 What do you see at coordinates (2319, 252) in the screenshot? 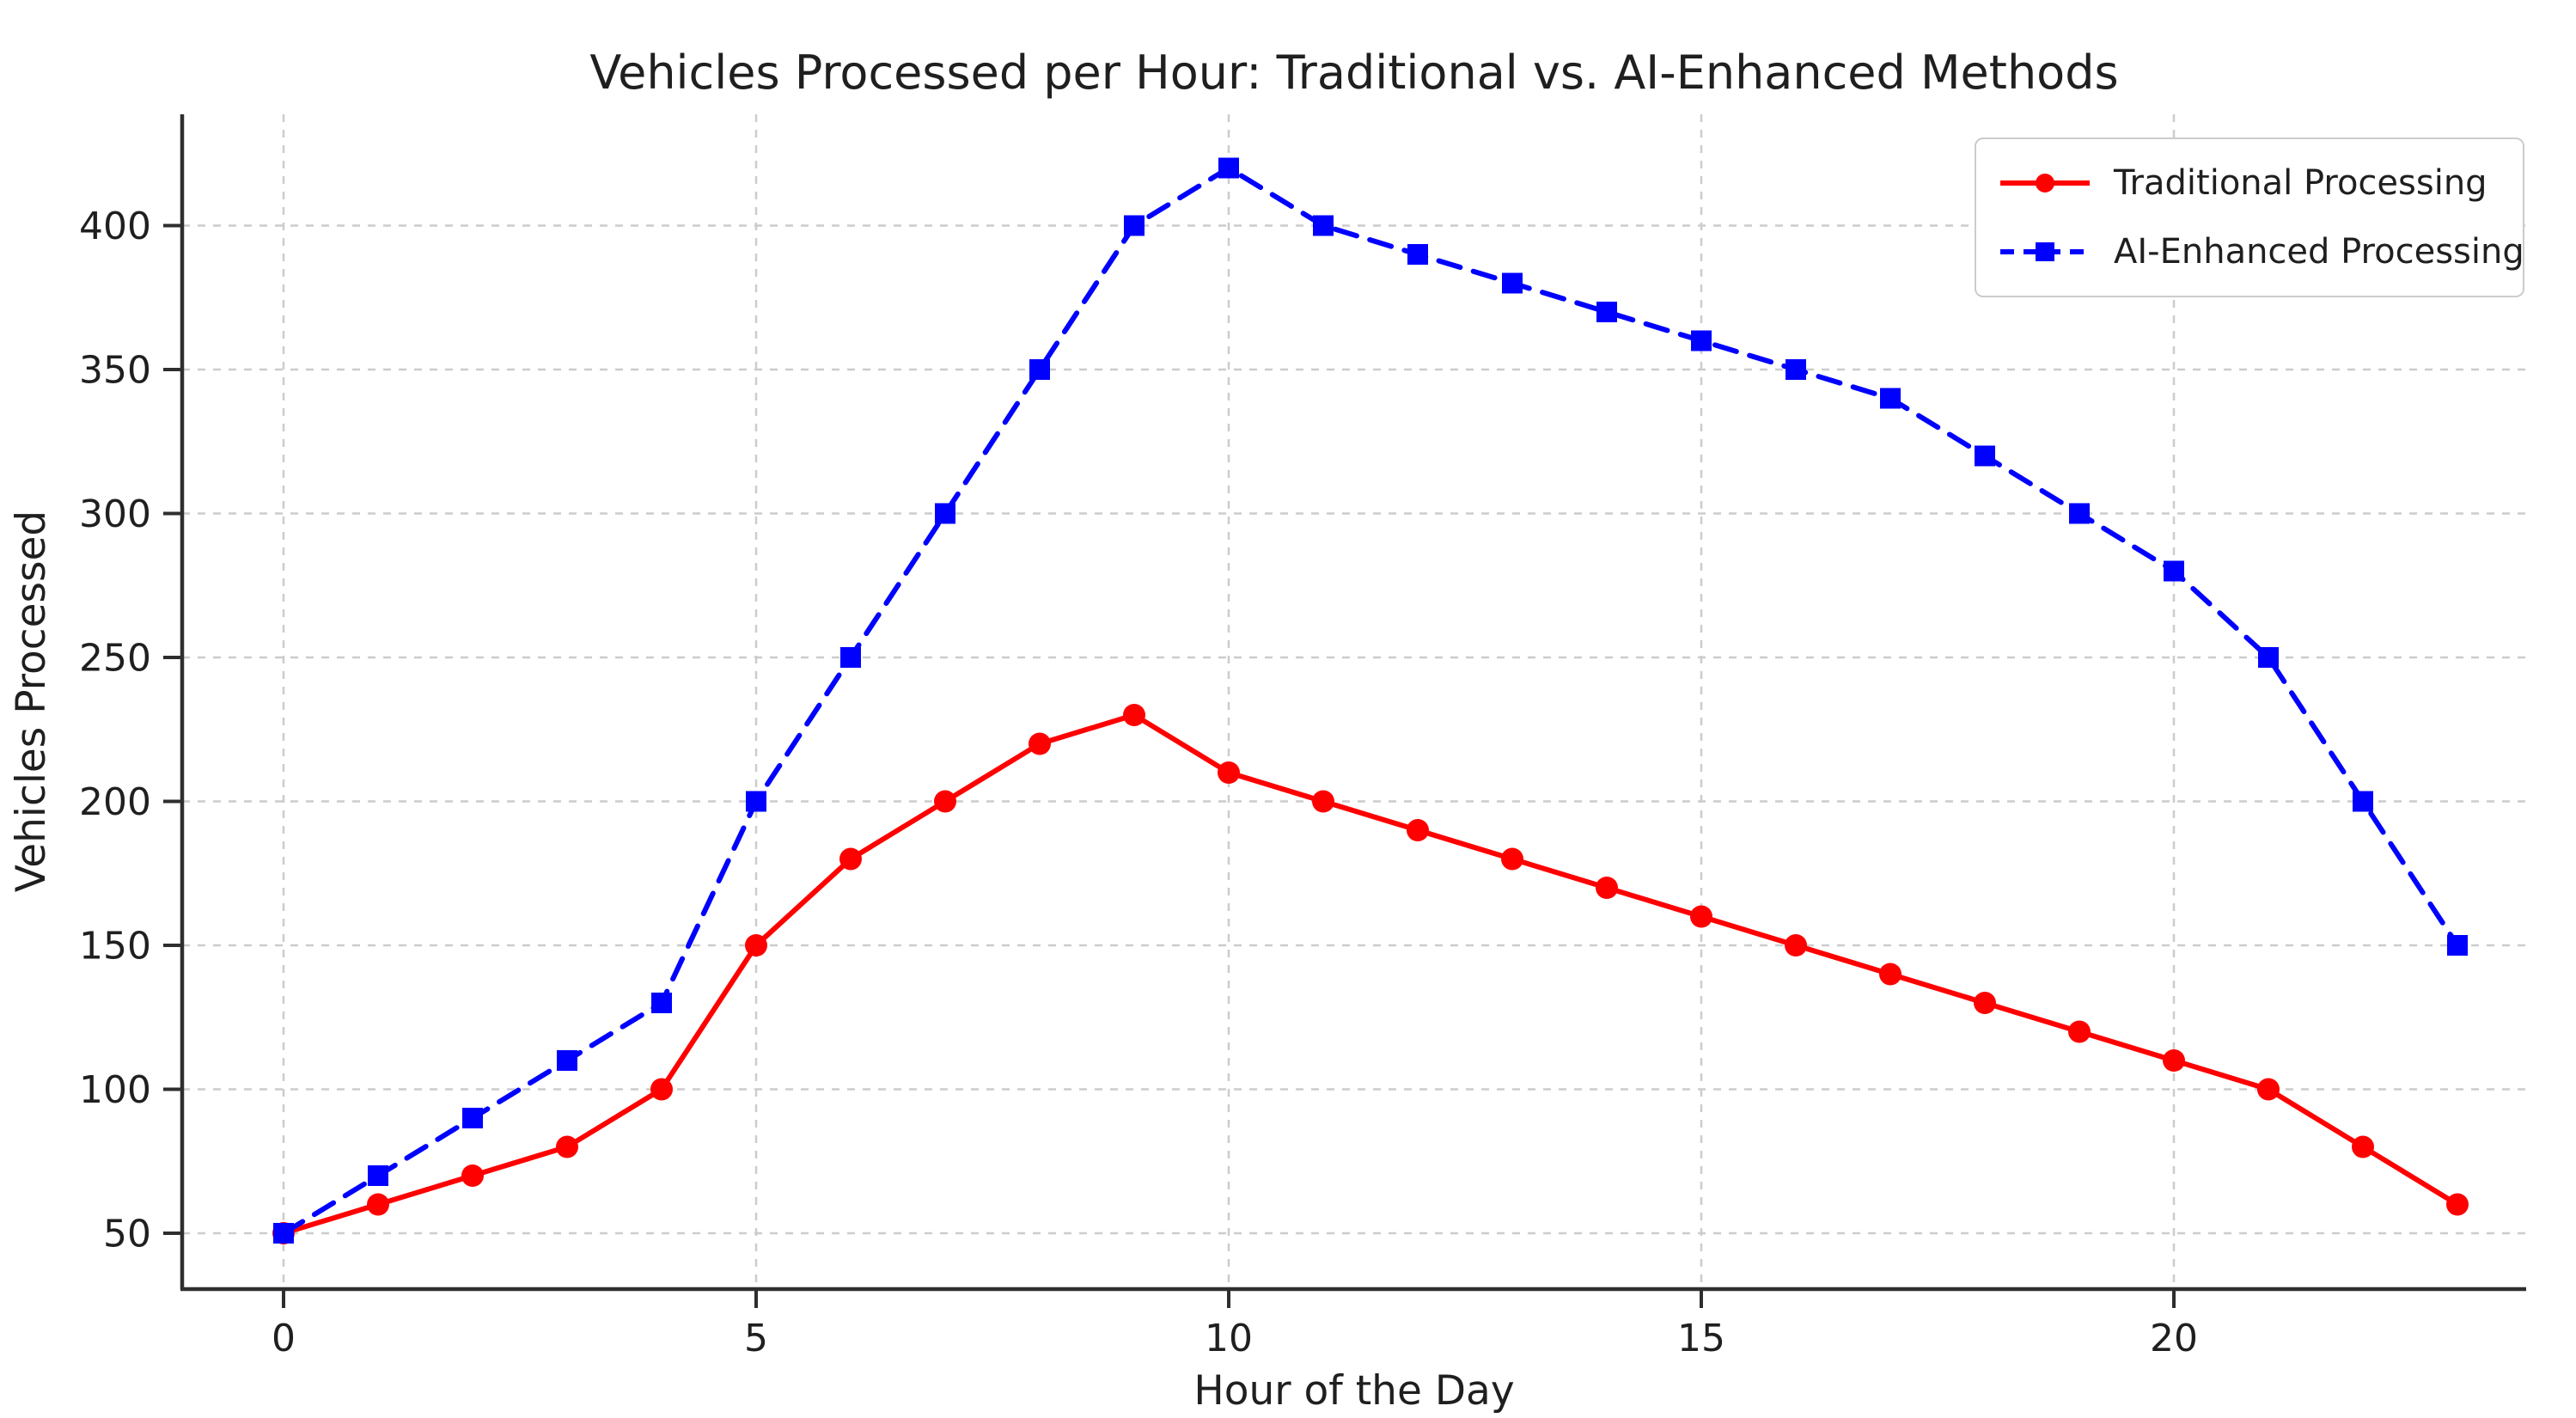
I see `legend-label-ai: AI-Enhanced Processing` at bounding box center [2319, 252].